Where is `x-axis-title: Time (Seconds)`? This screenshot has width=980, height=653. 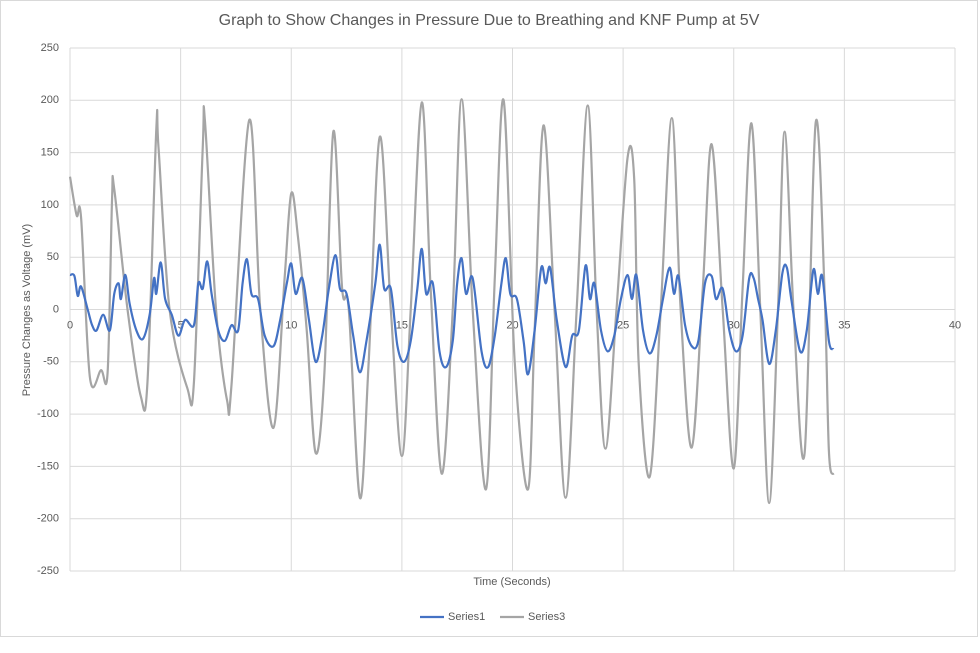
x-axis-title: Time (Seconds) is located at coordinates (511, 582).